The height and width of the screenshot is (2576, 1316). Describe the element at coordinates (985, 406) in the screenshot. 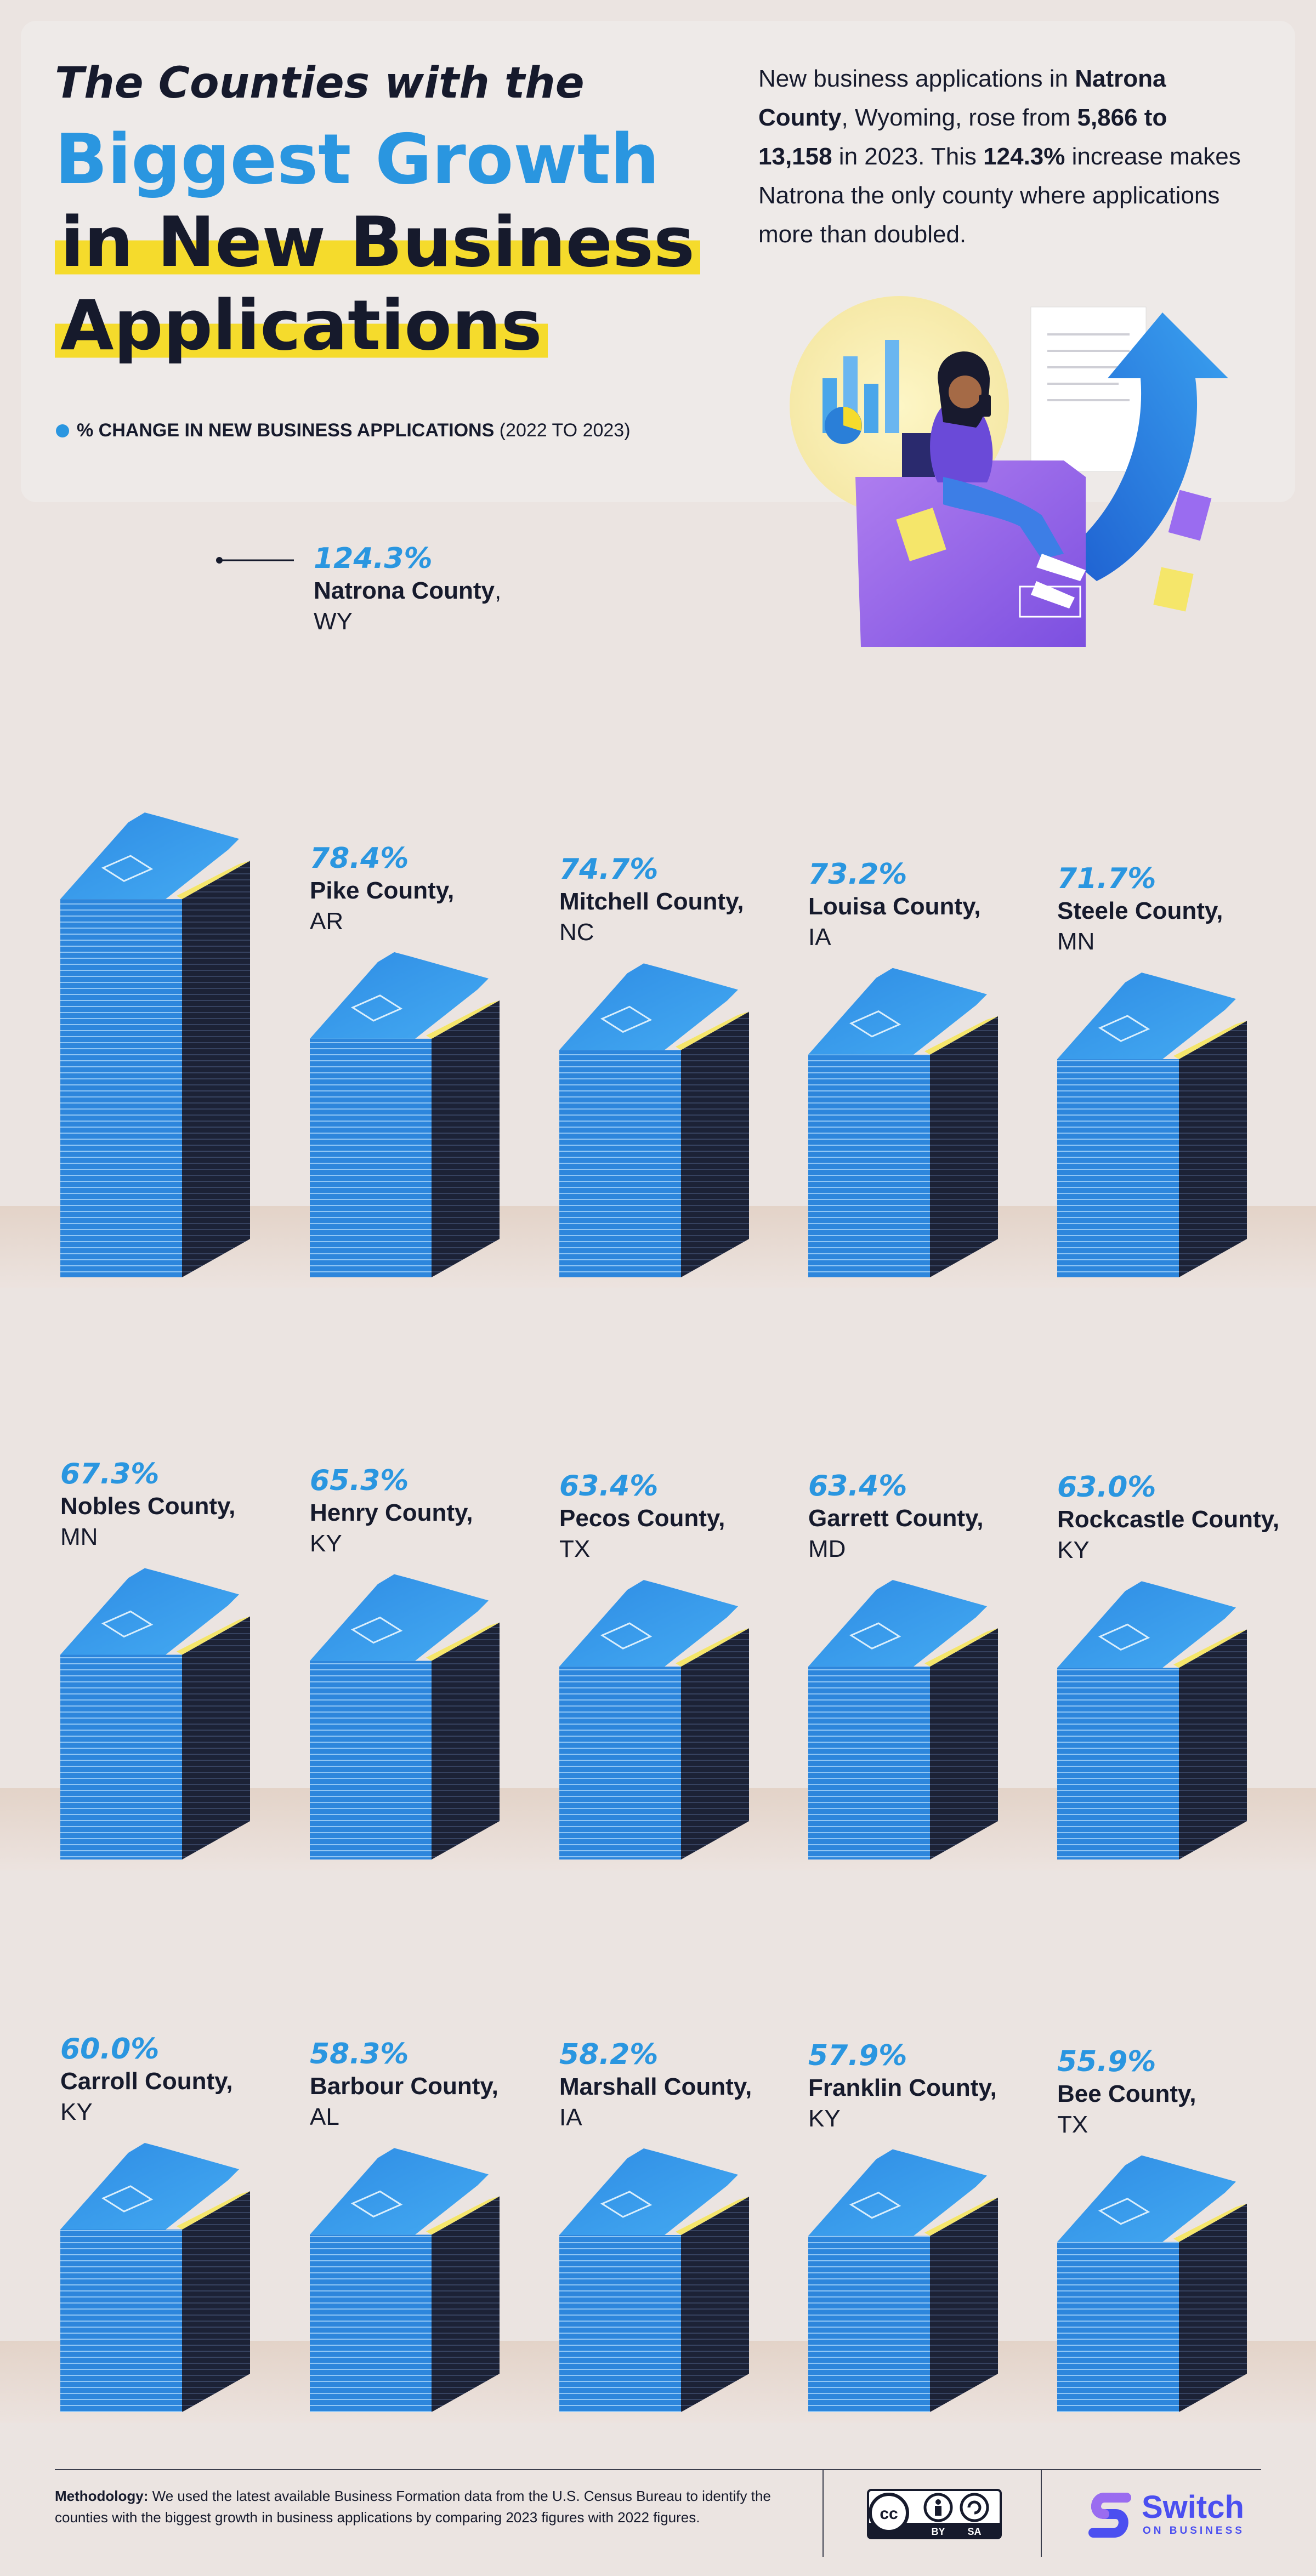

I see `phone-icon` at that location.